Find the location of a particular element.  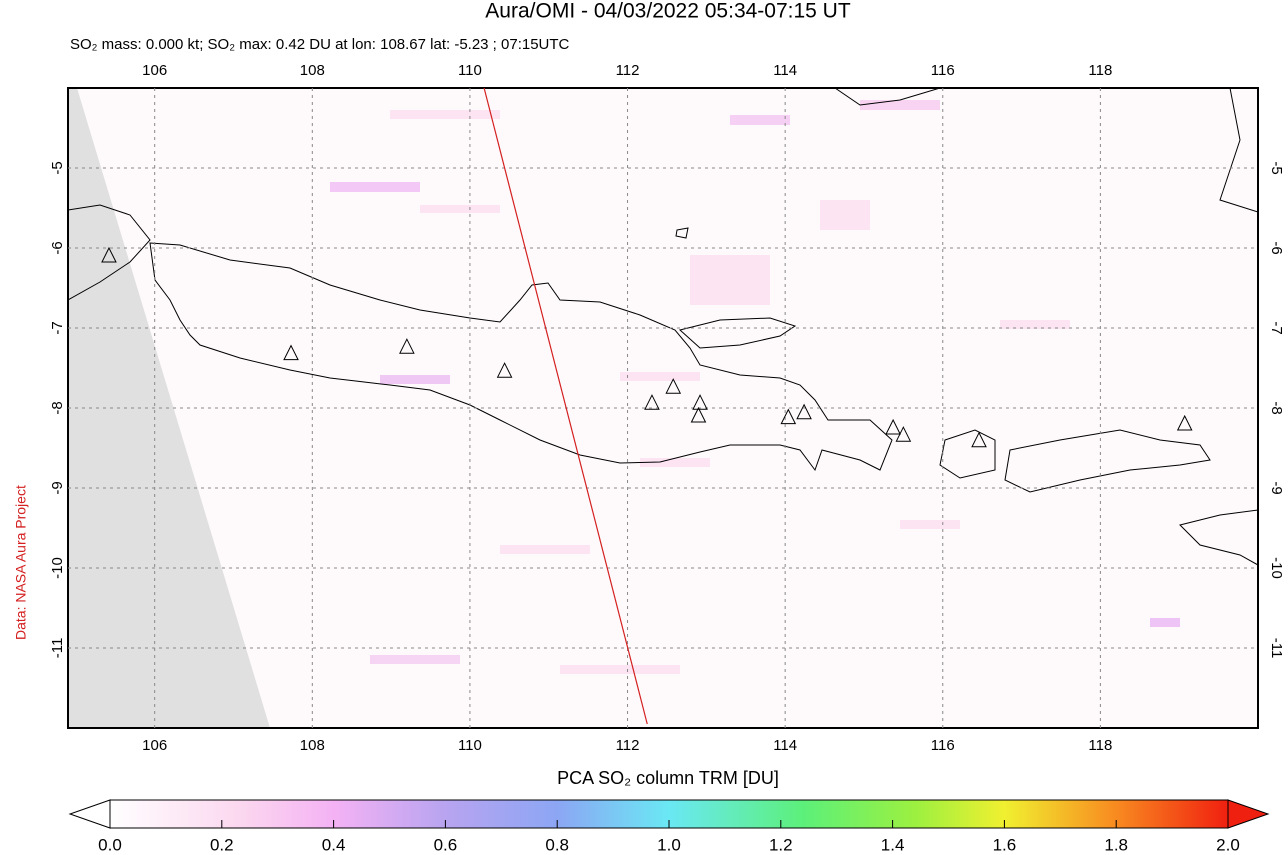

colorbar-label: PCA SO₂ column TRM [DU] is located at coordinates (668, 778).